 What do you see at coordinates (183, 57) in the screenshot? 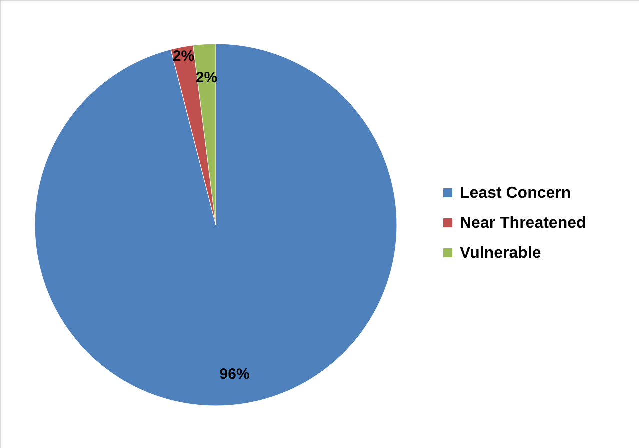
I see `data-label: 2%` at bounding box center [183, 57].